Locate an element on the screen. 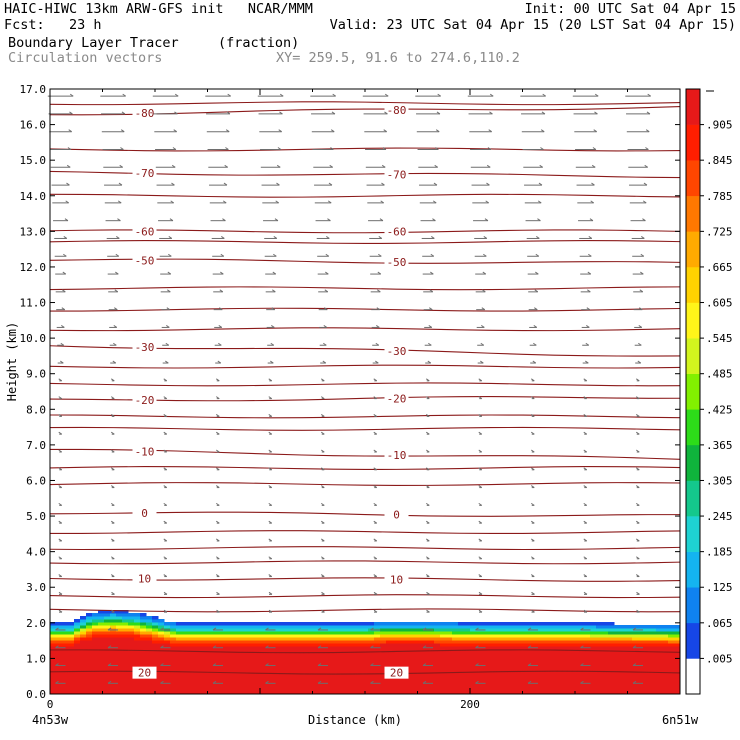 The height and width of the screenshot is (740, 740). y-tick-label: 16.0 is located at coordinates (33, 125).